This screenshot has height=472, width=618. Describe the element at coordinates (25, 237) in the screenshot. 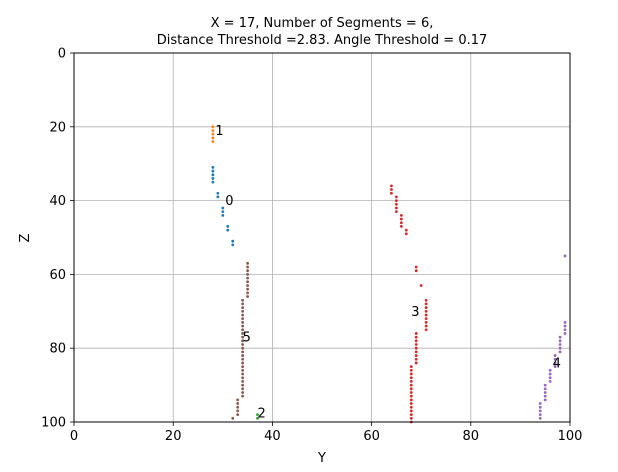

I see `y-axis-label: Z` at that location.